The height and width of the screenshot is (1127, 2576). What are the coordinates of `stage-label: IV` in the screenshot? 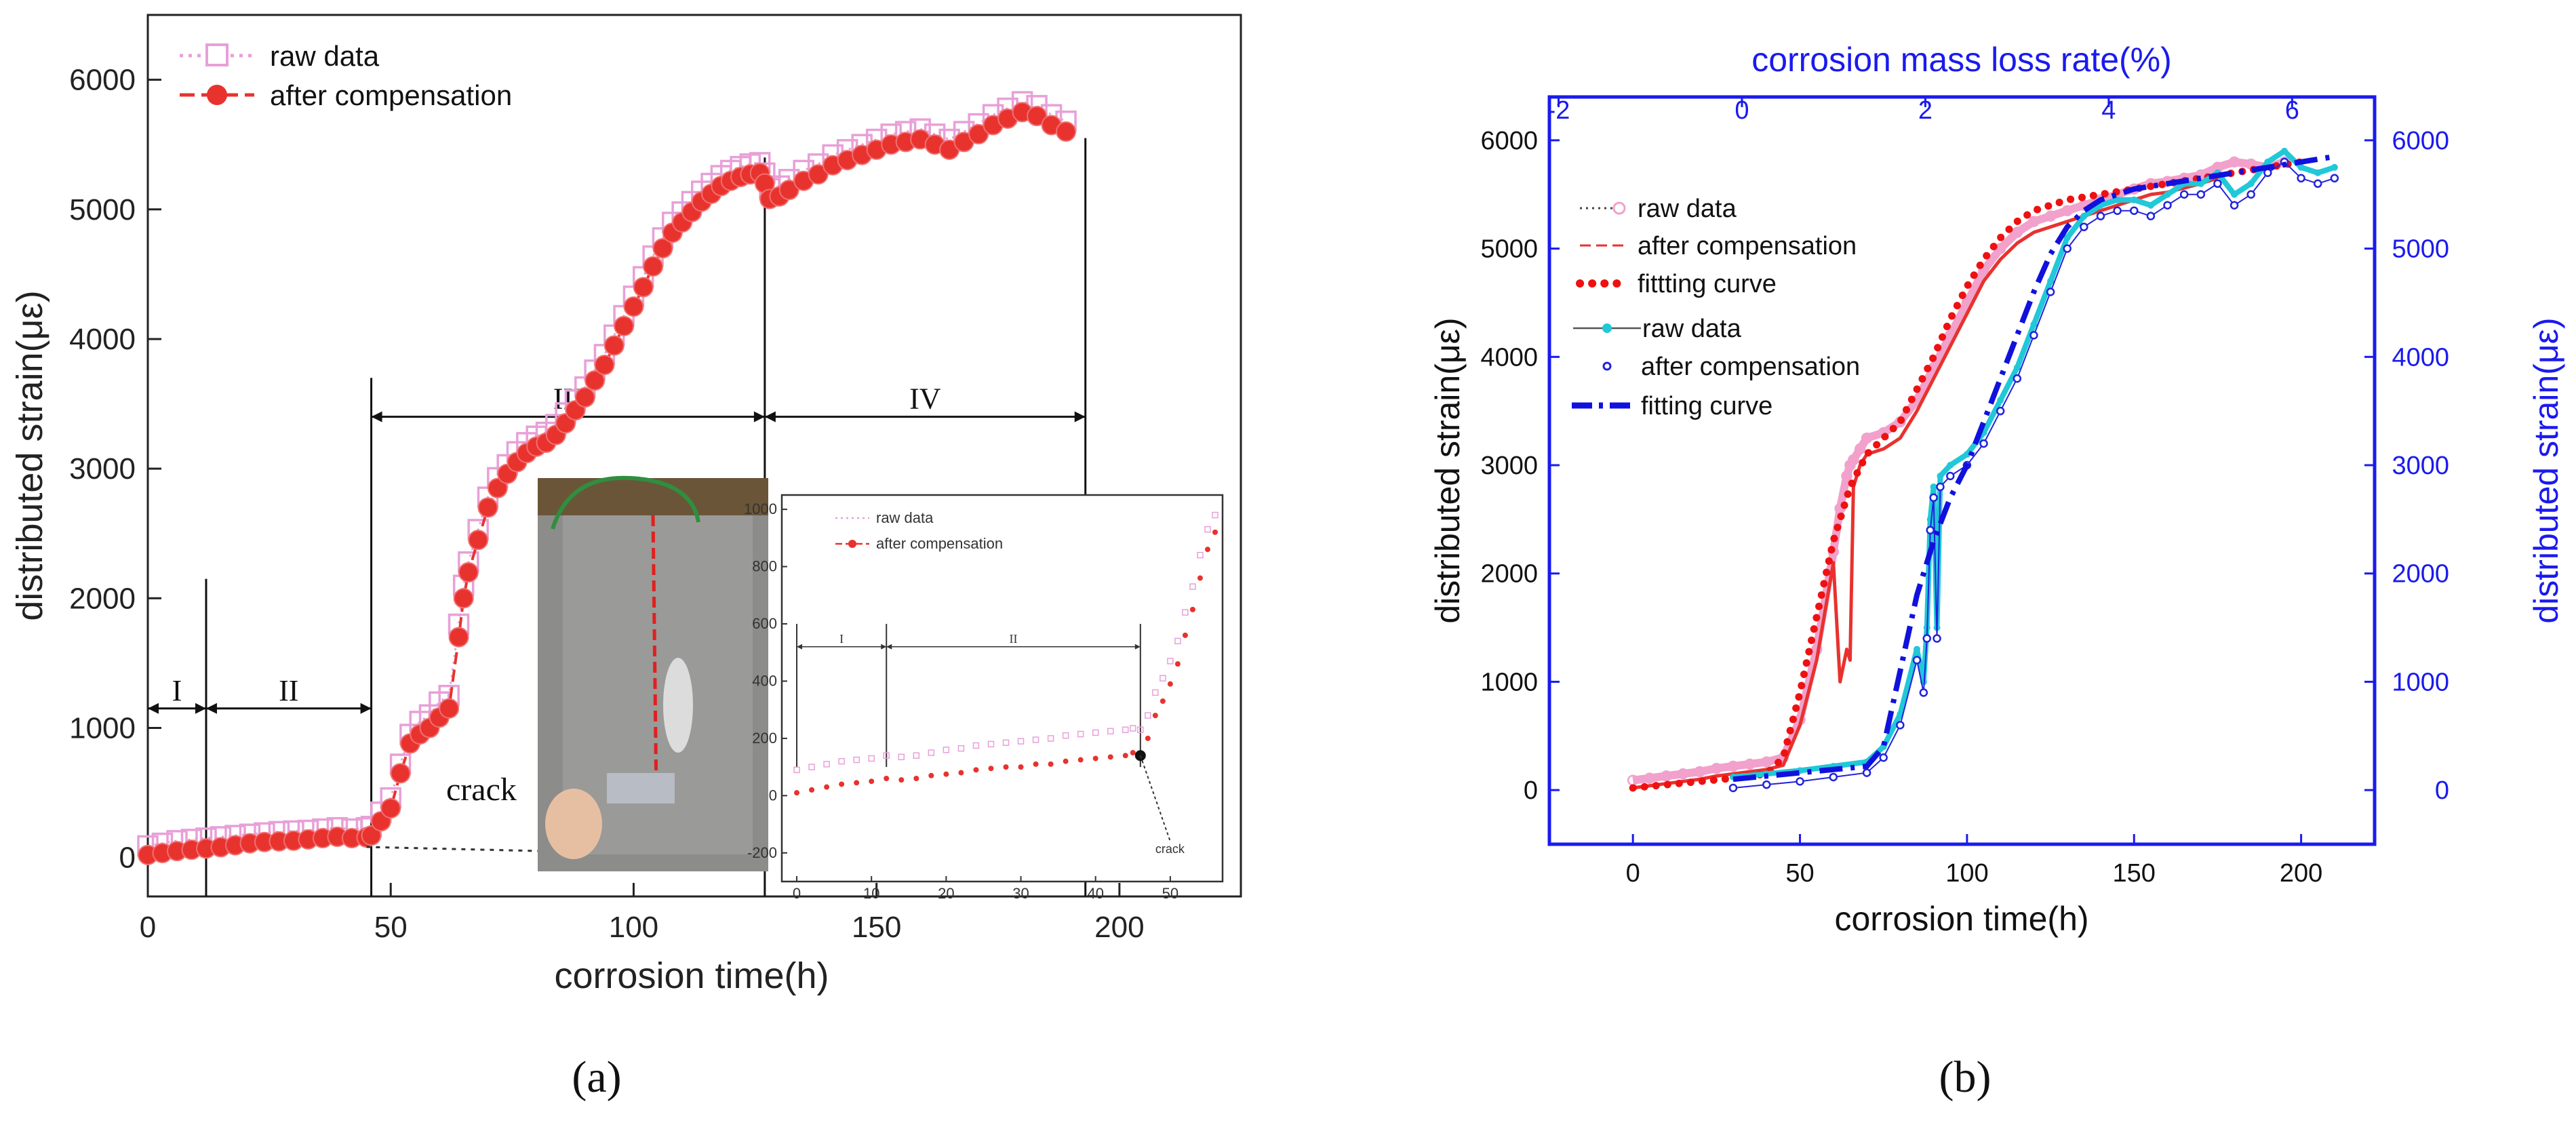 It's located at (925, 399).